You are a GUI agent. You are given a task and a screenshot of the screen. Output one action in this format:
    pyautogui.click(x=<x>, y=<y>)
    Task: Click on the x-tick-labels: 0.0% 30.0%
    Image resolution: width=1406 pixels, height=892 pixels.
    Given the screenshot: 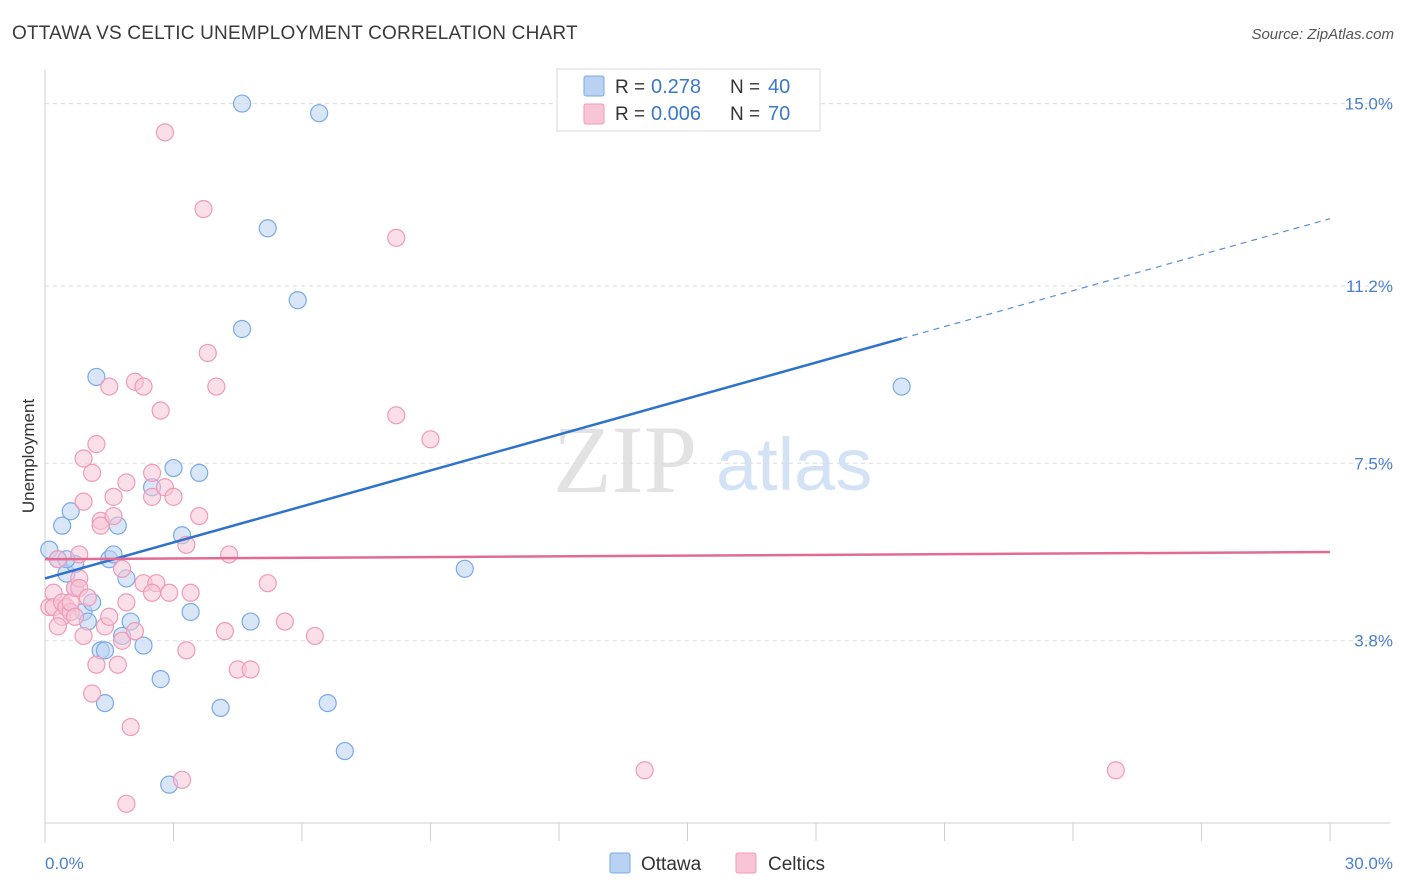 What is the action you would take?
    pyautogui.click(x=719, y=863)
    